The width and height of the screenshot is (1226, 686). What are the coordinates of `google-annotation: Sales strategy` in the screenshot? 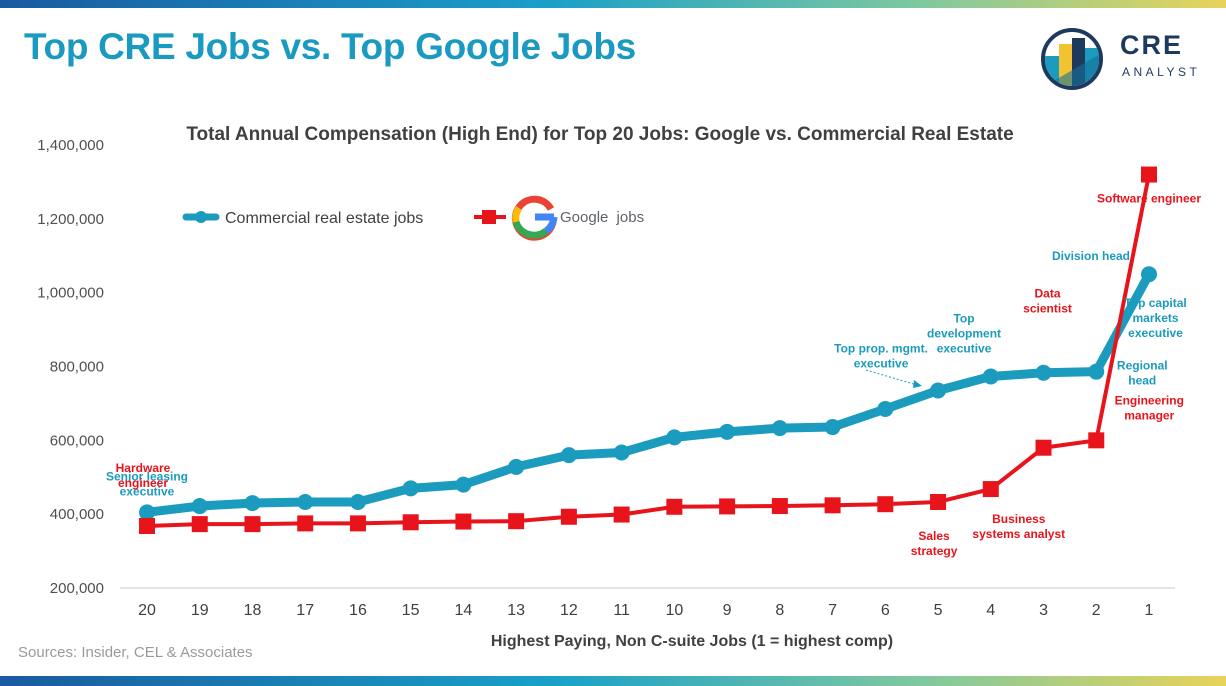 It's located at (934, 543).